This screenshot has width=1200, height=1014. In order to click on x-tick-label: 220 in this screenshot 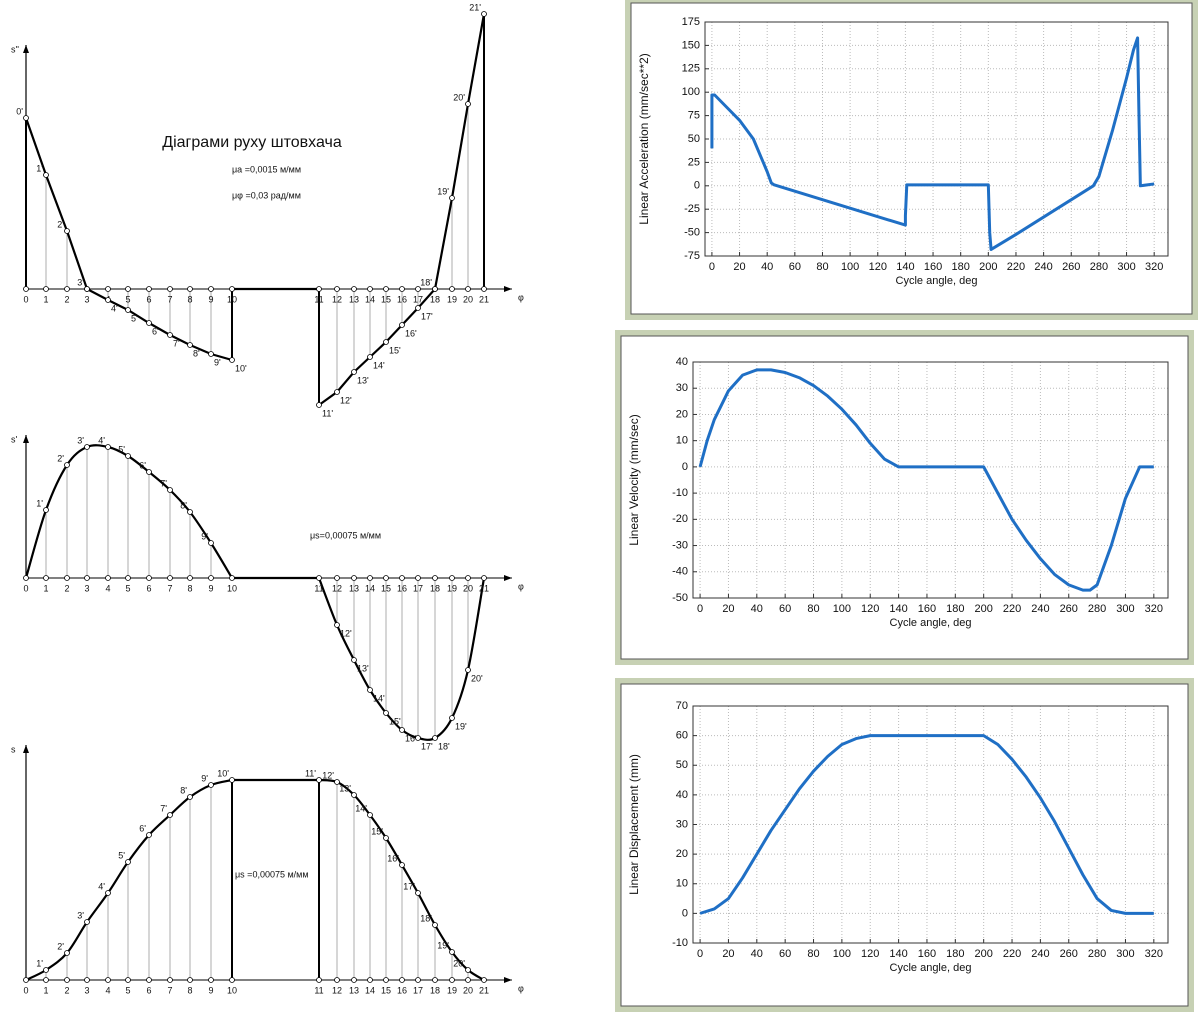, I will do `click(1012, 609)`.